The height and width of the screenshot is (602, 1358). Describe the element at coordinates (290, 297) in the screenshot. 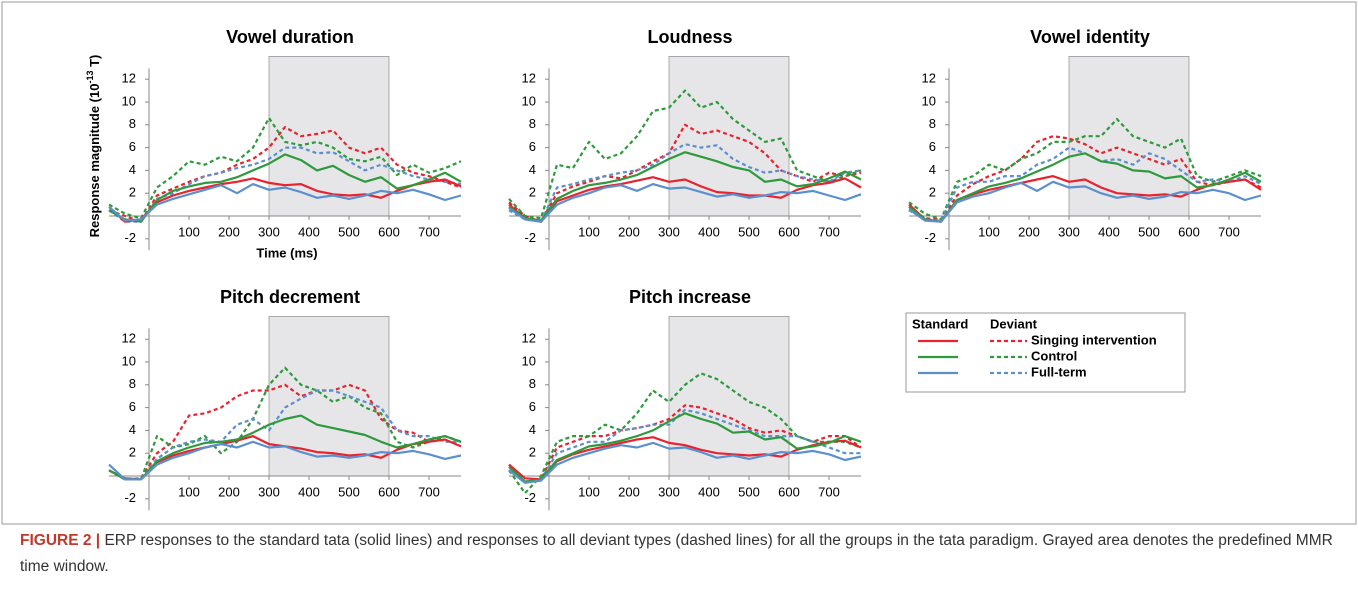

I see `chart-title: Pitch decrement` at that location.